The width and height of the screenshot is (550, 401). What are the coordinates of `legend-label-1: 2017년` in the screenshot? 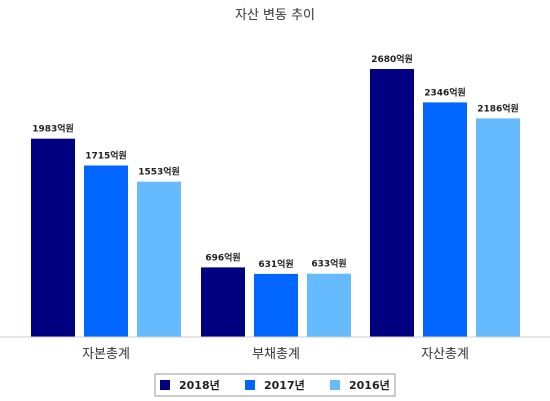 It's located at (284, 385).